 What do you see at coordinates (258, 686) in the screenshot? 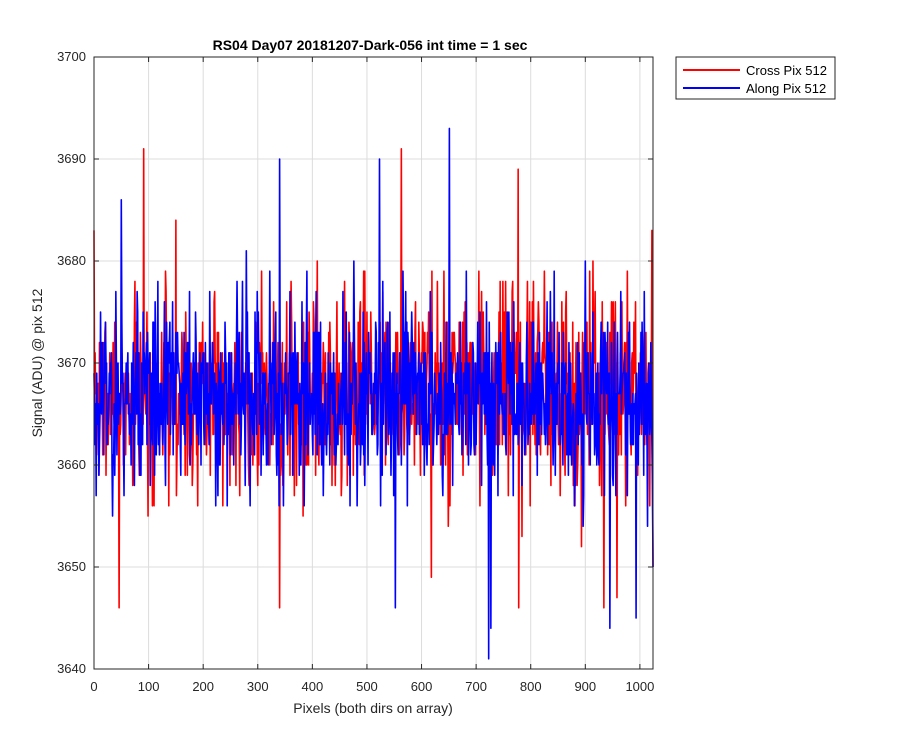
I see `x-tick-label: 300` at bounding box center [258, 686].